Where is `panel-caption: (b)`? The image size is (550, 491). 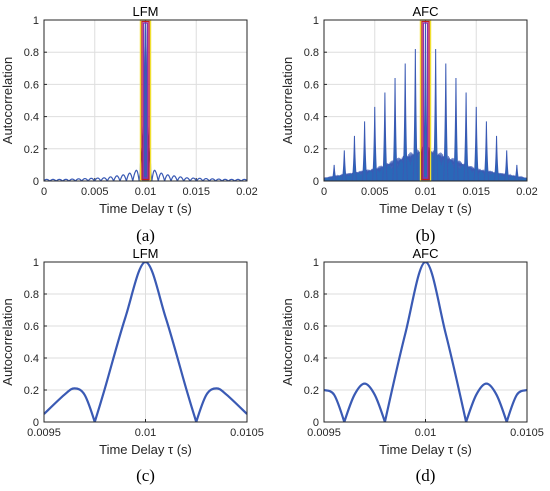 panel-caption: (b) is located at coordinates (426, 235).